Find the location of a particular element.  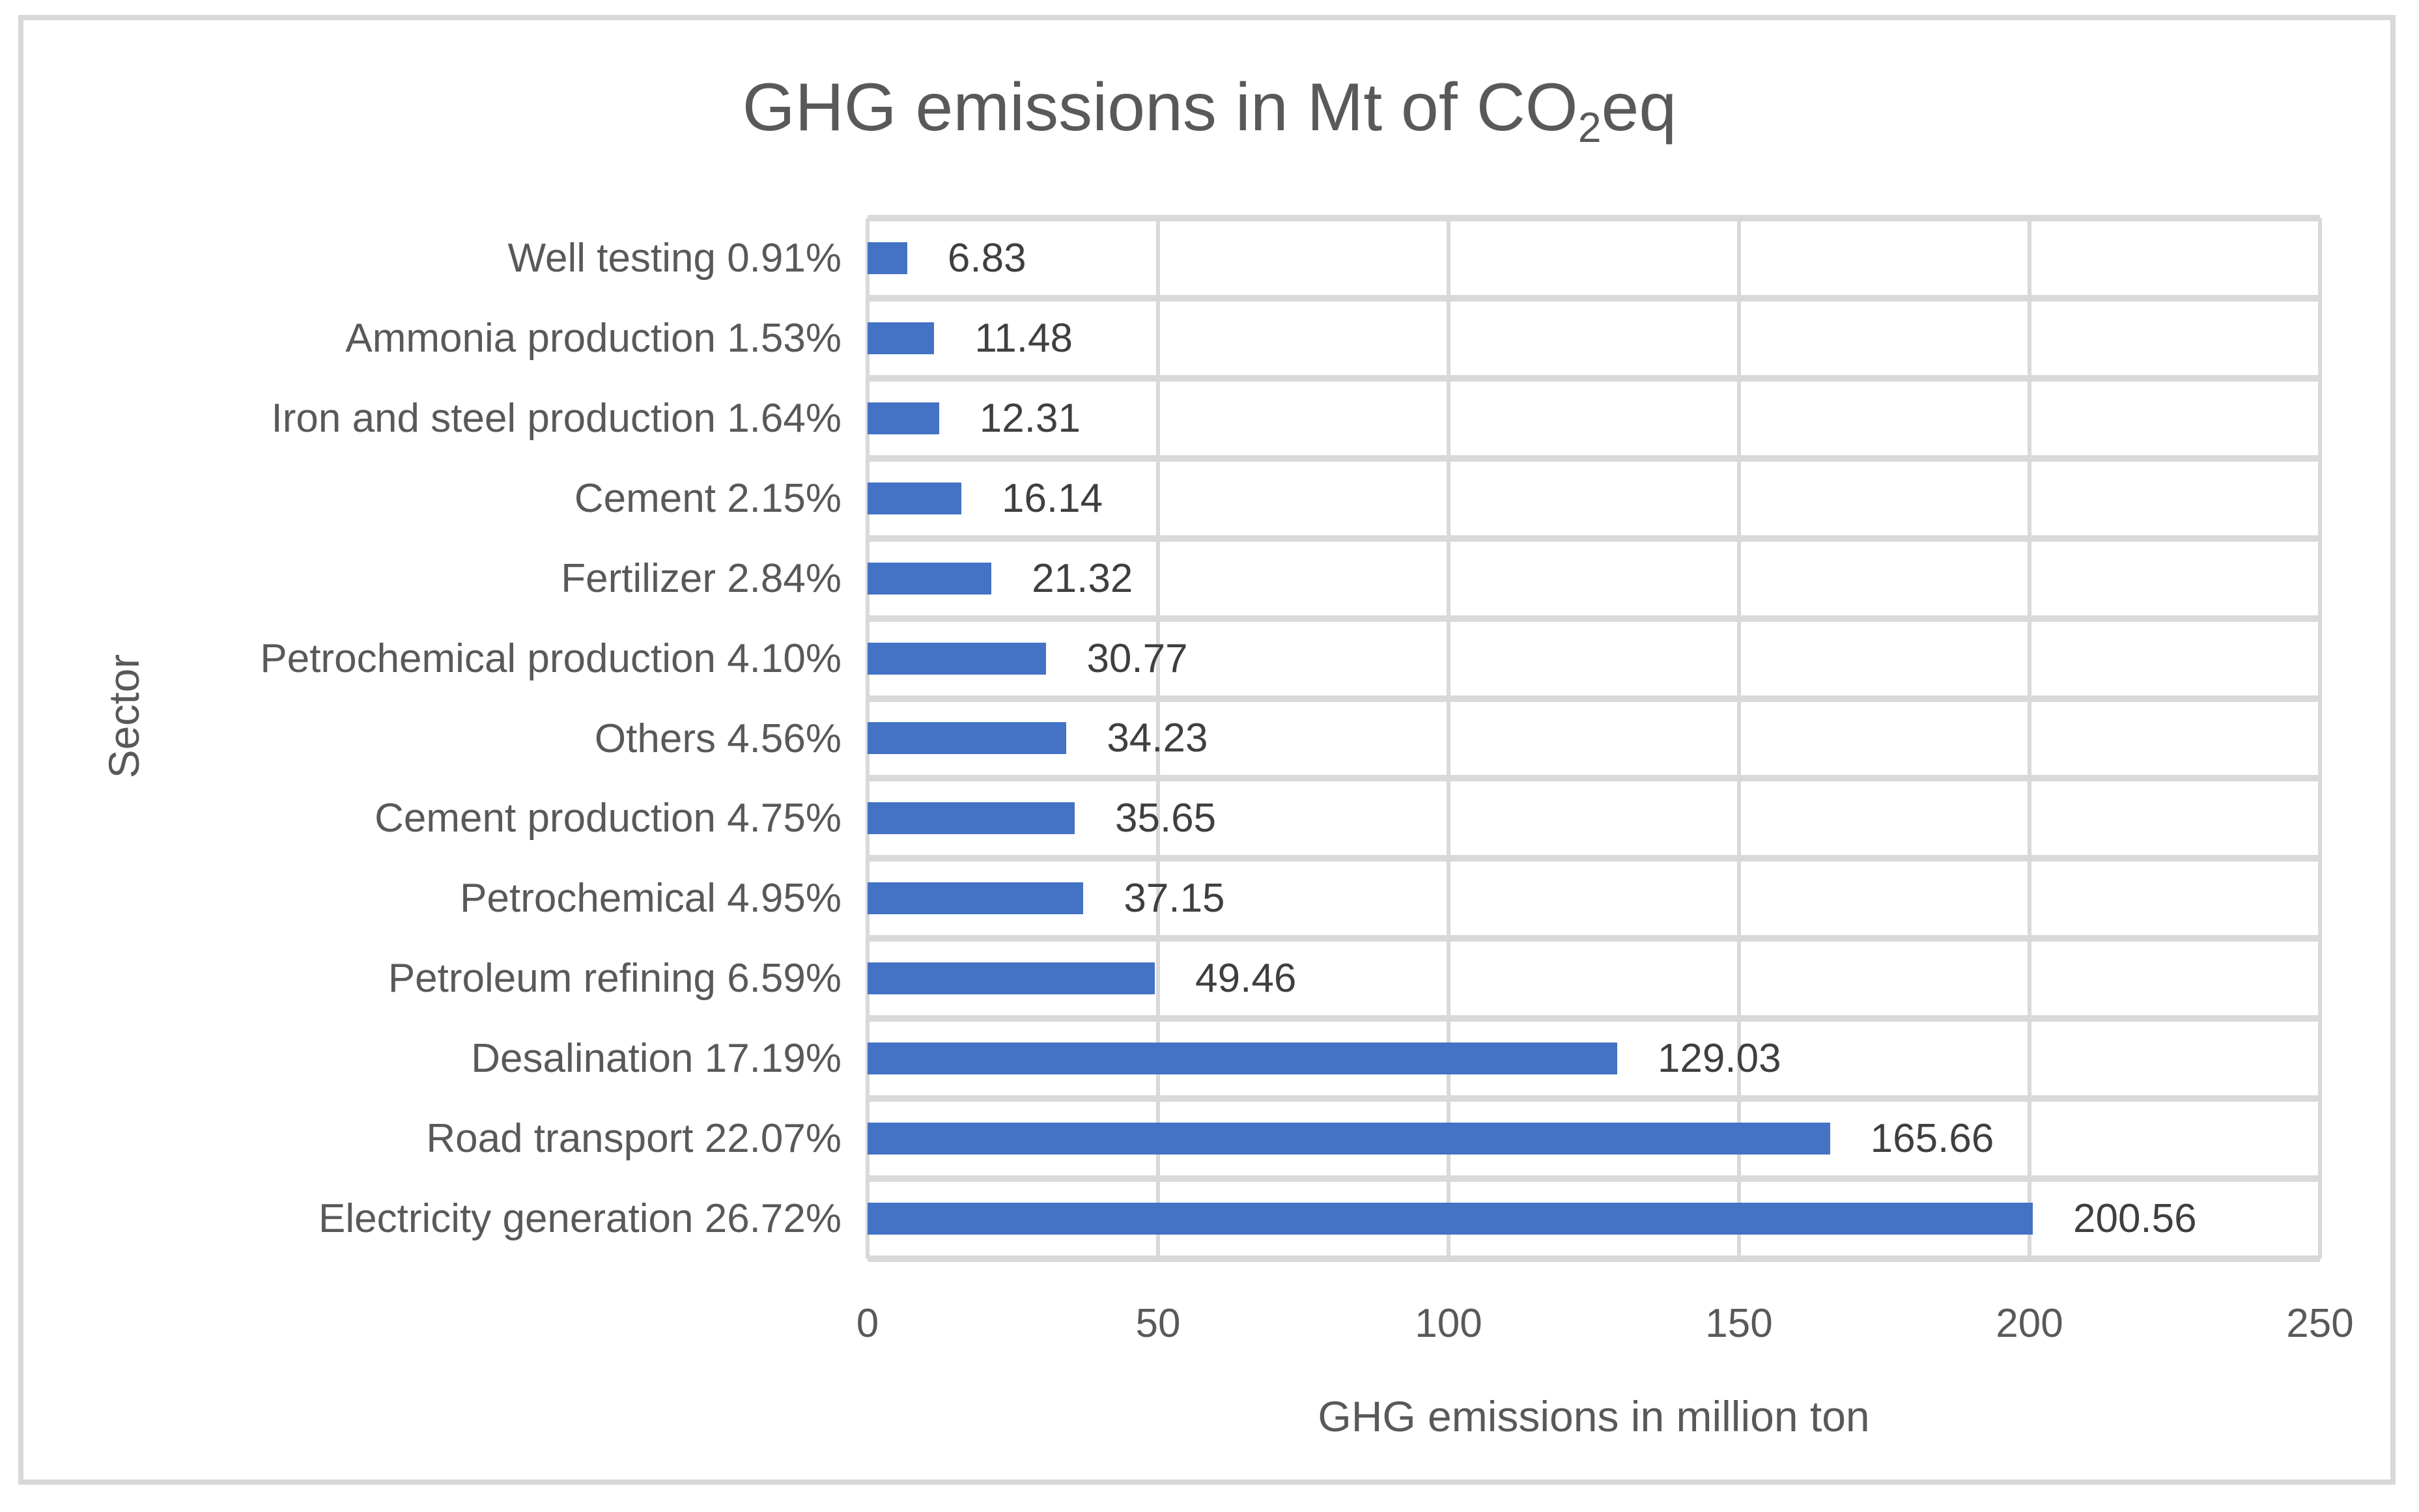

data-label: 6.83 is located at coordinates (987, 258).